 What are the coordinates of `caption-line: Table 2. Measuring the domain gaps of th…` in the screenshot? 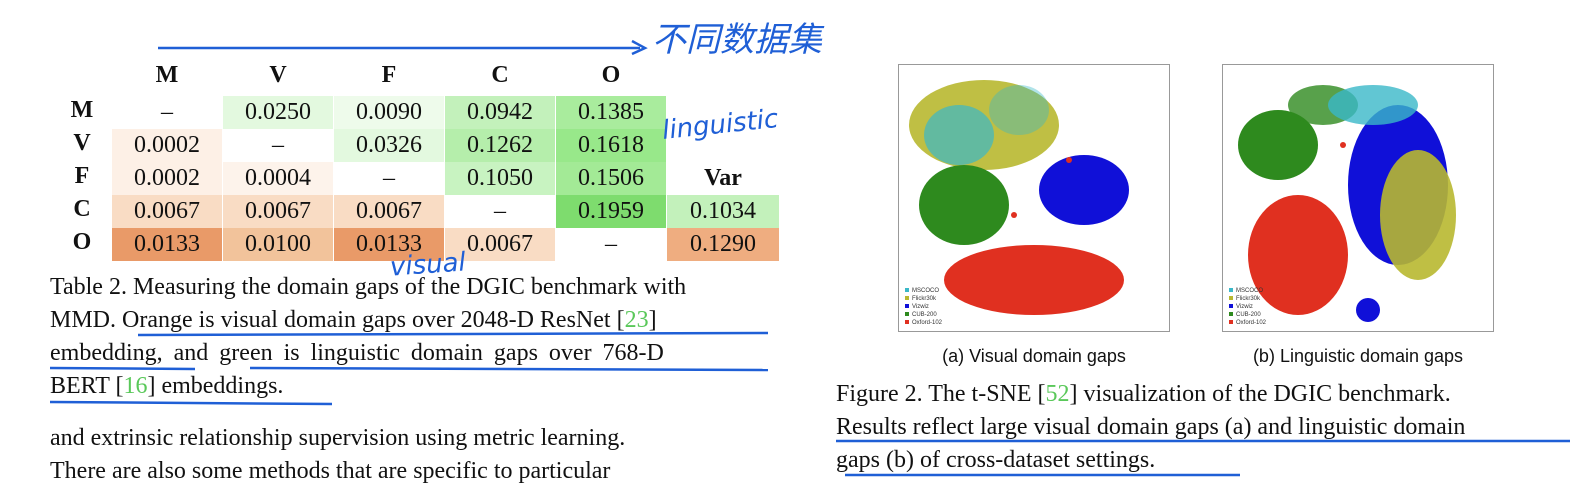 It's located at (368, 287).